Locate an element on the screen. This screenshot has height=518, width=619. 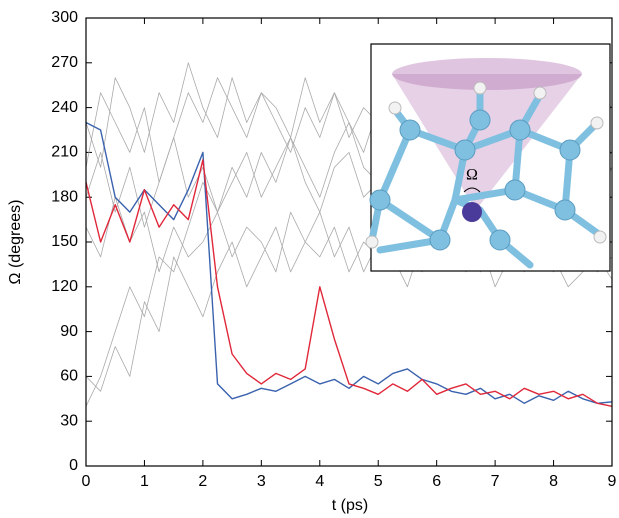
x-tick-label: 4 is located at coordinates (319, 481).